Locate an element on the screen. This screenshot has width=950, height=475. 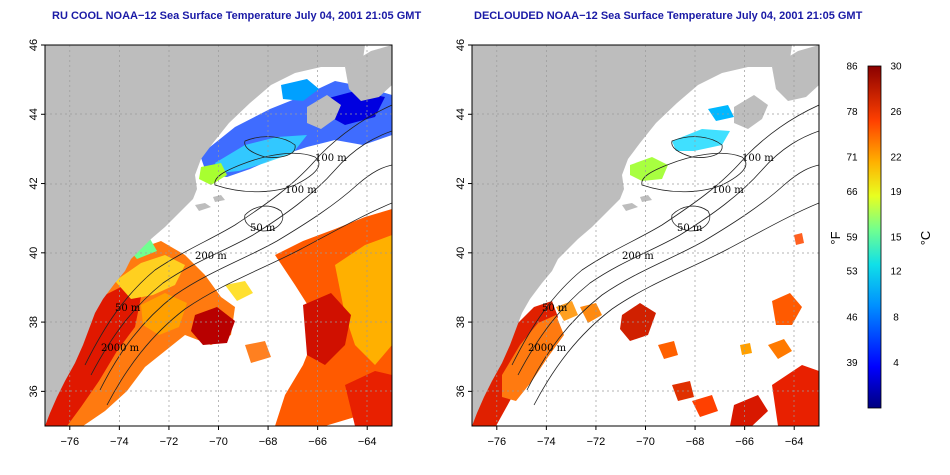
colorbar-gradient is located at coordinates (874, 237).